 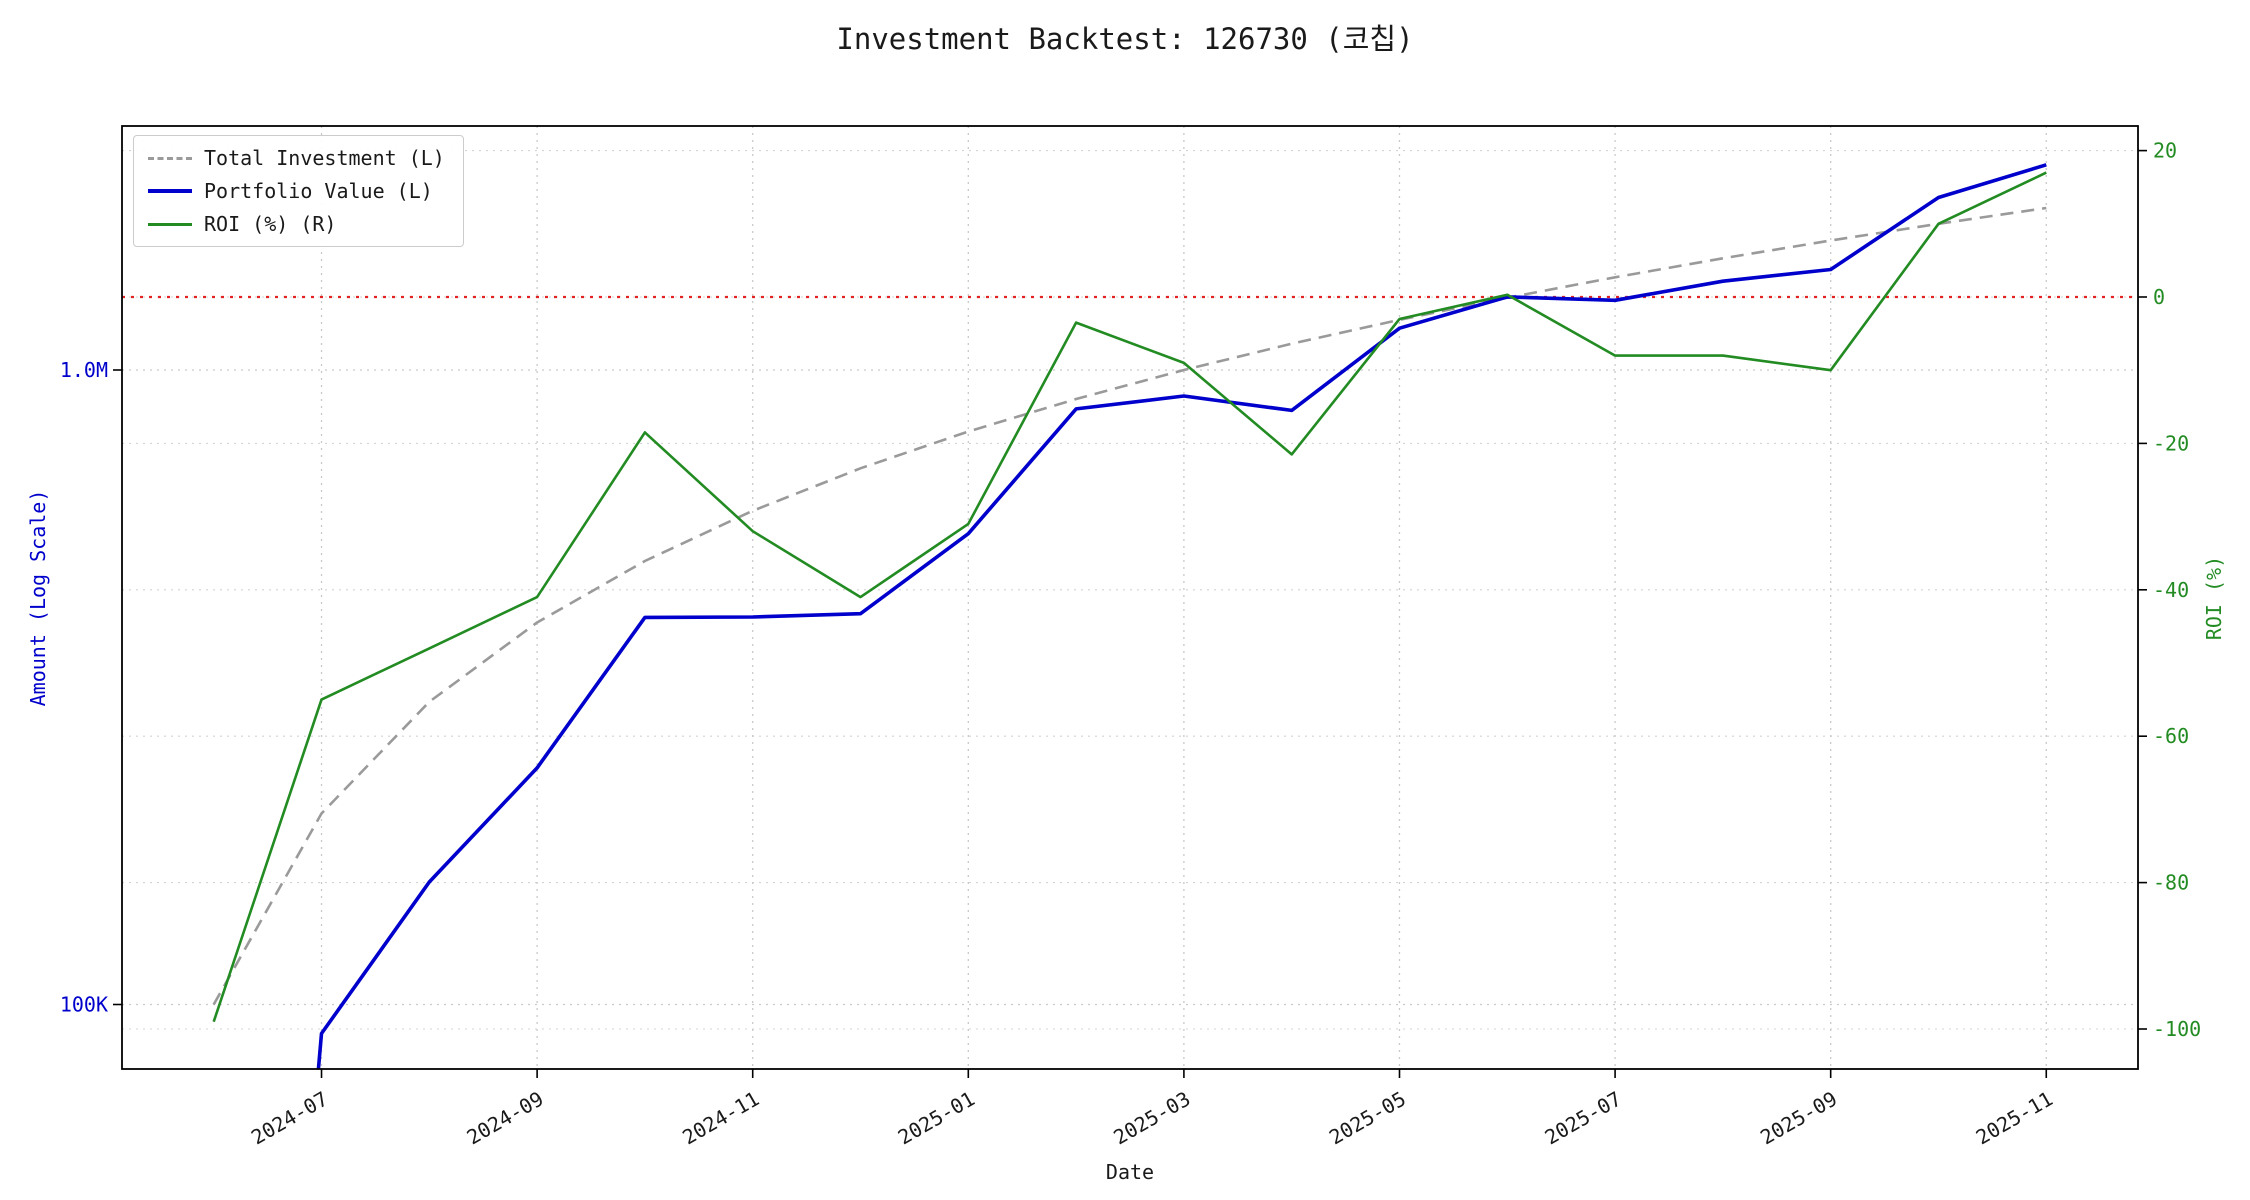 What do you see at coordinates (270, 224) in the screenshot?
I see `legend-label-roi: ROI (%) (R)` at bounding box center [270, 224].